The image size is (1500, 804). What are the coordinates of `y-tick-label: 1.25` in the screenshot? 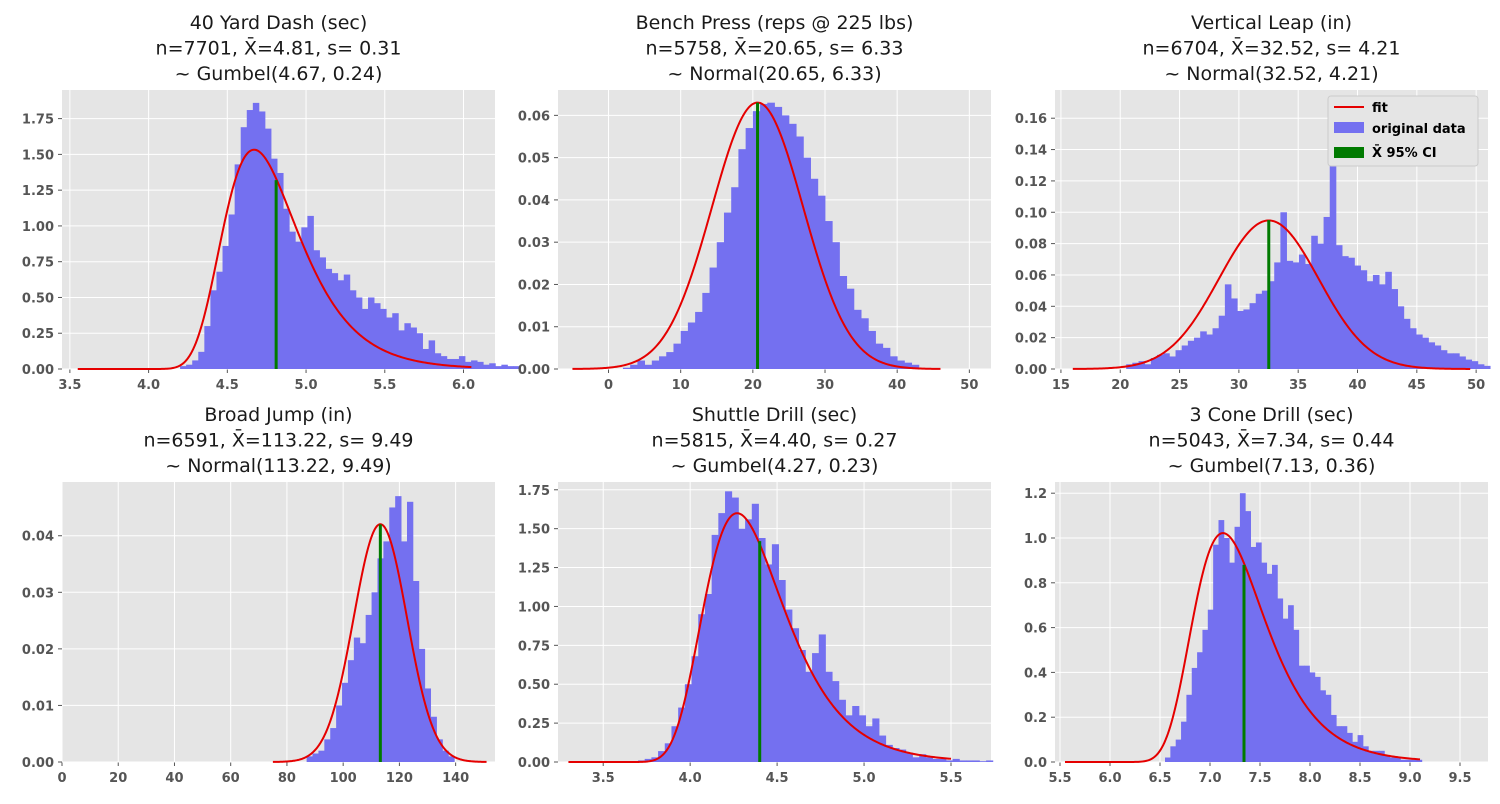 It's located at (38, 191).